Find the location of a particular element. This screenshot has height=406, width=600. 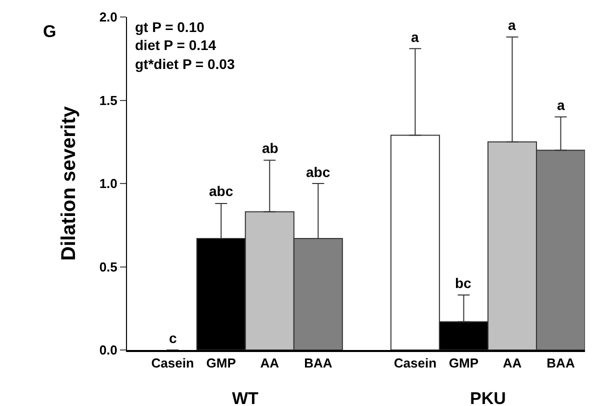

annotation: ab is located at coordinates (270, 148).